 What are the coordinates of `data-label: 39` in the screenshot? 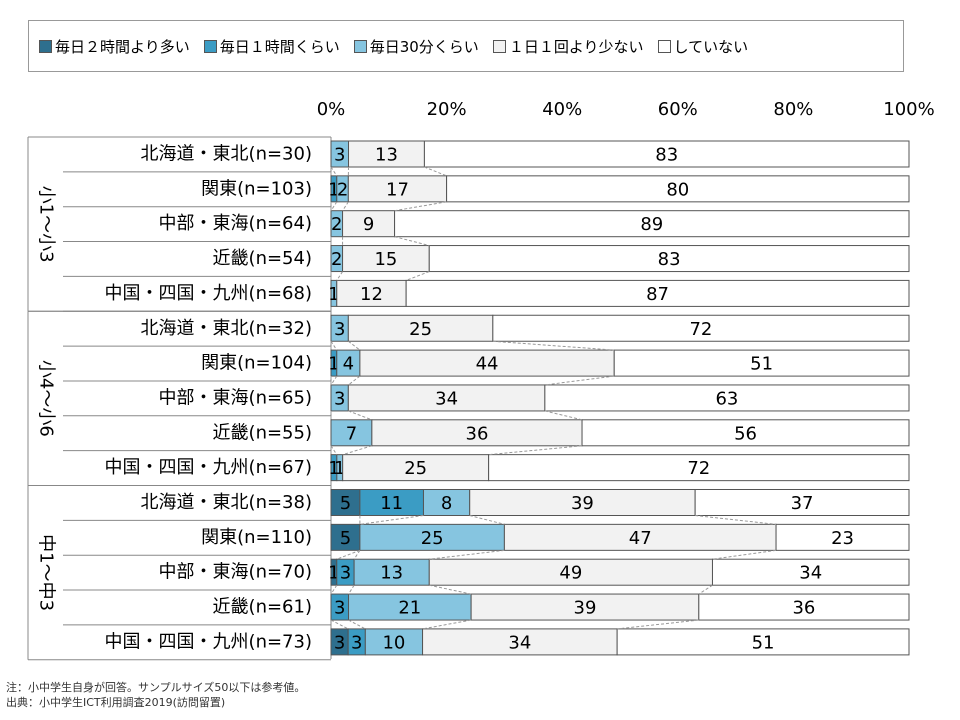 It's located at (585, 608).